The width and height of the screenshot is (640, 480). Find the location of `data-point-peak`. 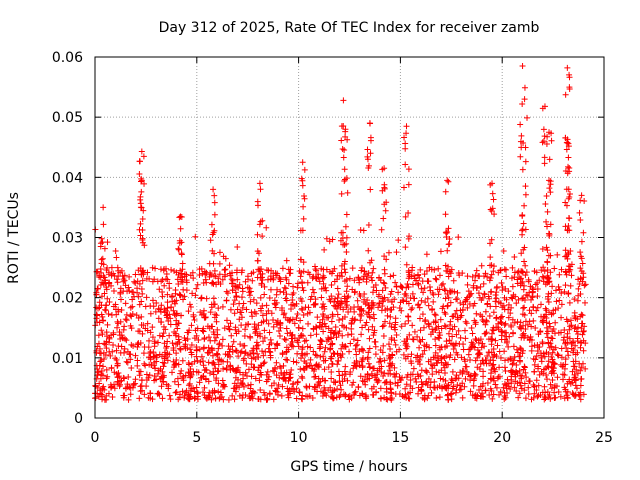

data-point-peak is located at coordinates (523, 66).